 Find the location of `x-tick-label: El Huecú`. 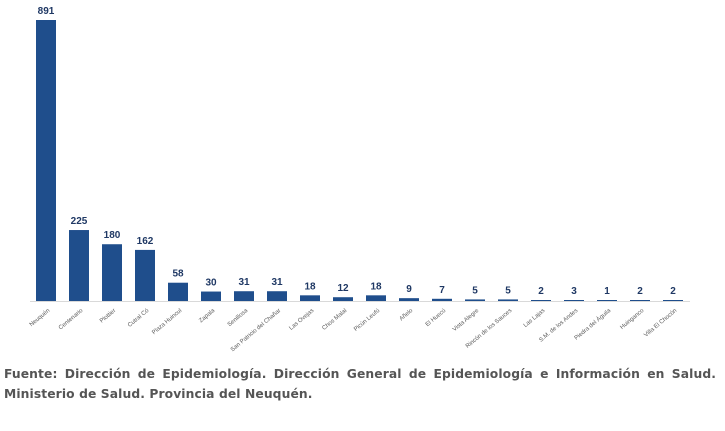

x-tick-label: El Huecú is located at coordinates (436, 318).